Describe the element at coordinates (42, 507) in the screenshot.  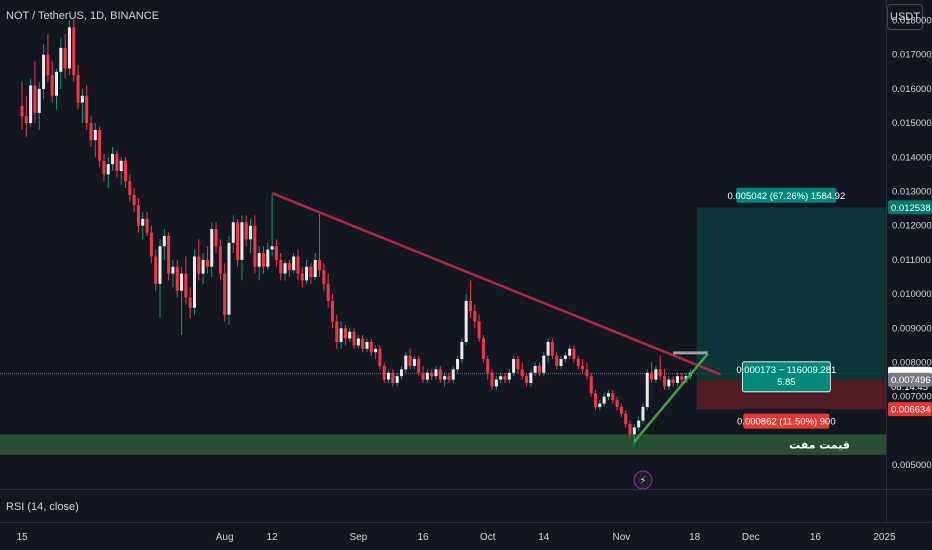
I see `rsi-indicator-label: RSI (14, close)` at that location.